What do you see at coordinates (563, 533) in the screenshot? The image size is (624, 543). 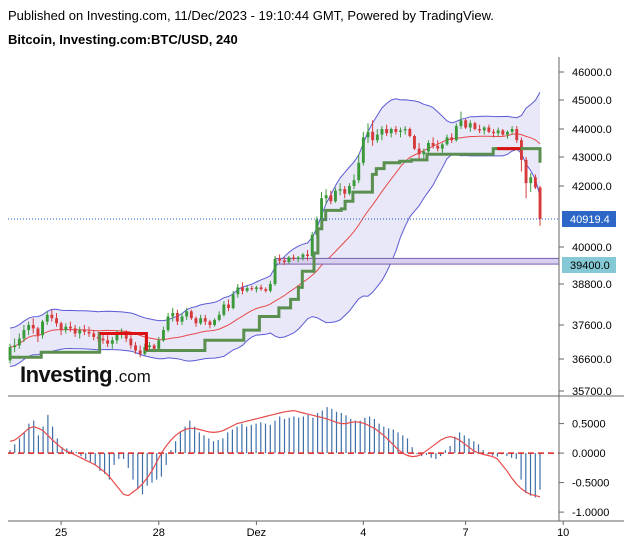 I see `time-tick-label: 10` at bounding box center [563, 533].